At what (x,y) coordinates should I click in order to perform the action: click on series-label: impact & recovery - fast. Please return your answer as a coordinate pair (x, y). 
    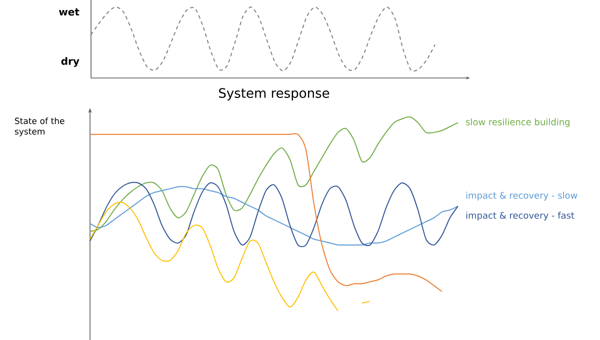
    Looking at the image, I should click on (520, 216).